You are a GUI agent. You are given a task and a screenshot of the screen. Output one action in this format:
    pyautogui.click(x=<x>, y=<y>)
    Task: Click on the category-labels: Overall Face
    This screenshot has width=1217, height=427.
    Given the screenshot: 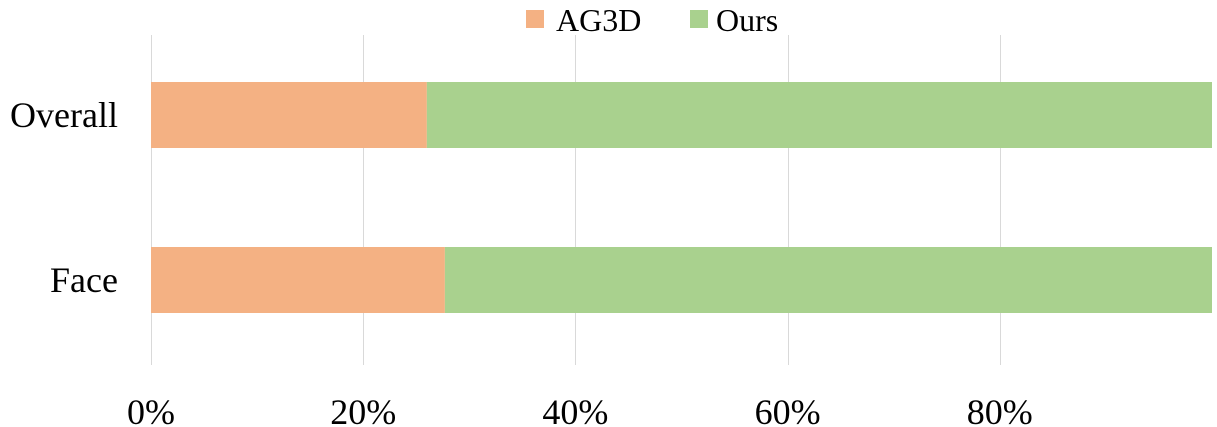 What is the action you would take?
    pyautogui.click(x=64, y=197)
    